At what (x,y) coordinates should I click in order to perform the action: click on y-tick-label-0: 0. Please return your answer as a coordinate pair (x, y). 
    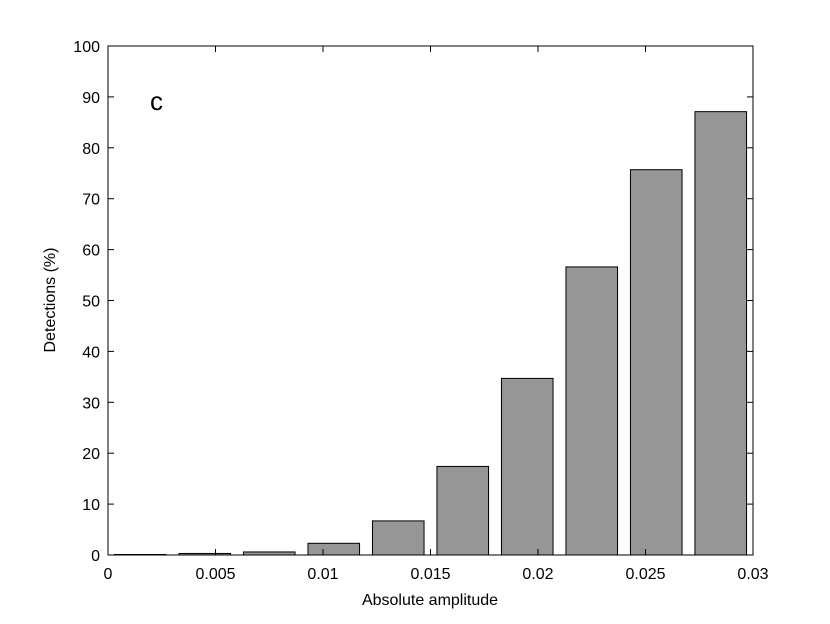
    Looking at the image, I should click on (95, 556).